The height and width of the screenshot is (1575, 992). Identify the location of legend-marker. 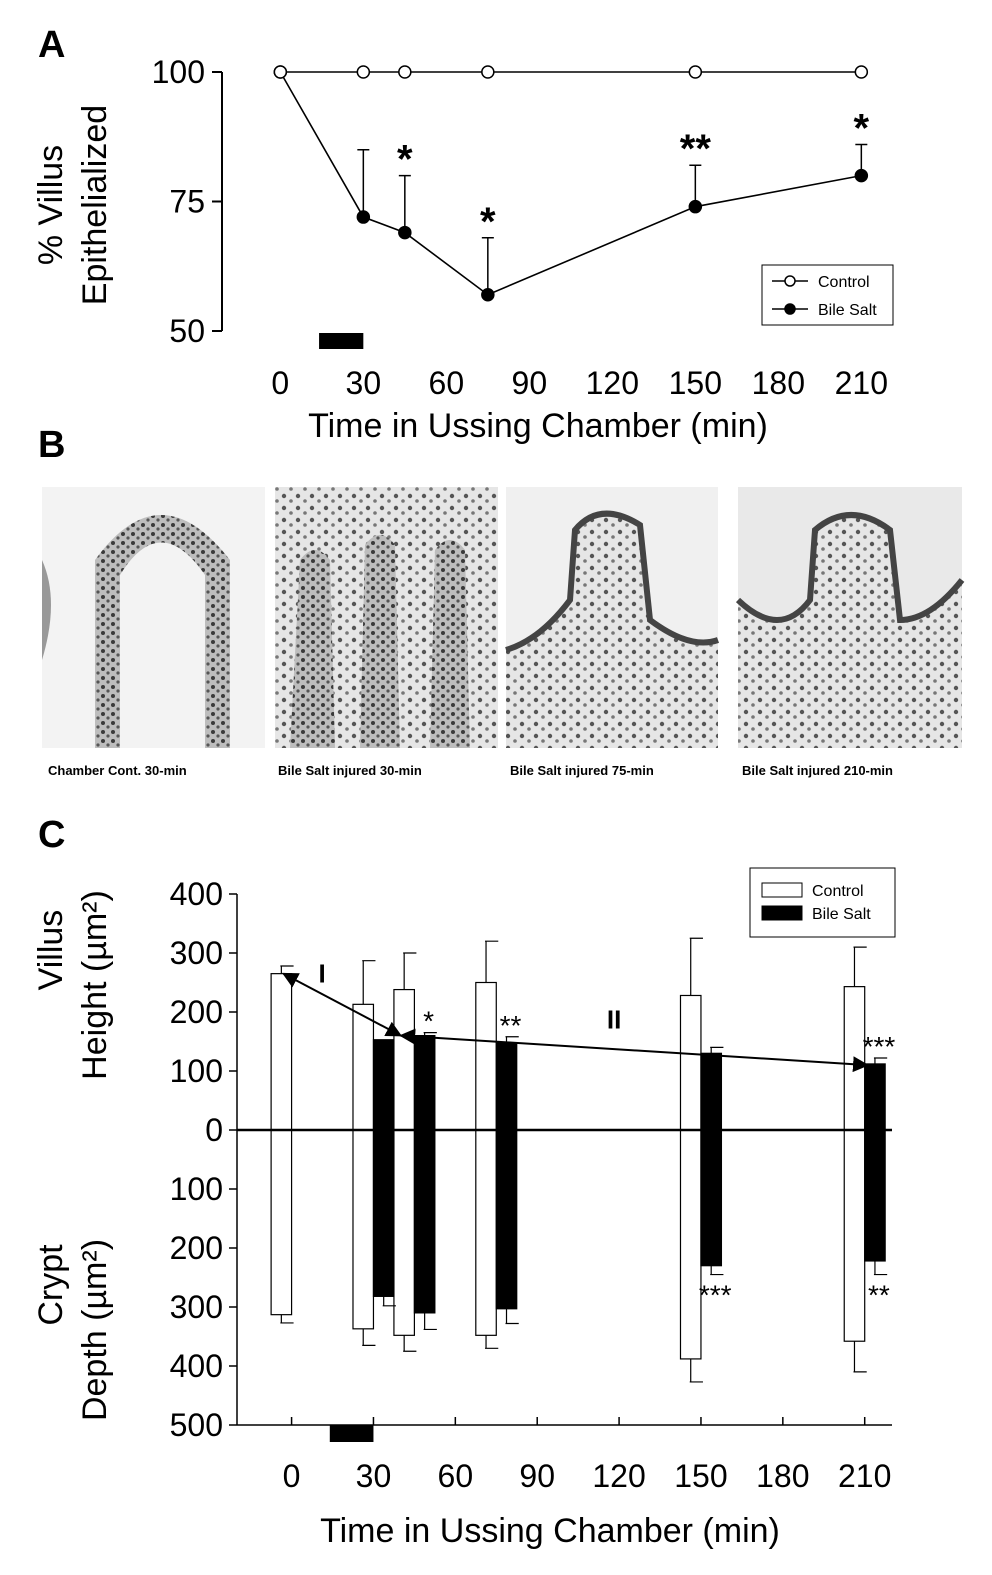
(790, 309).